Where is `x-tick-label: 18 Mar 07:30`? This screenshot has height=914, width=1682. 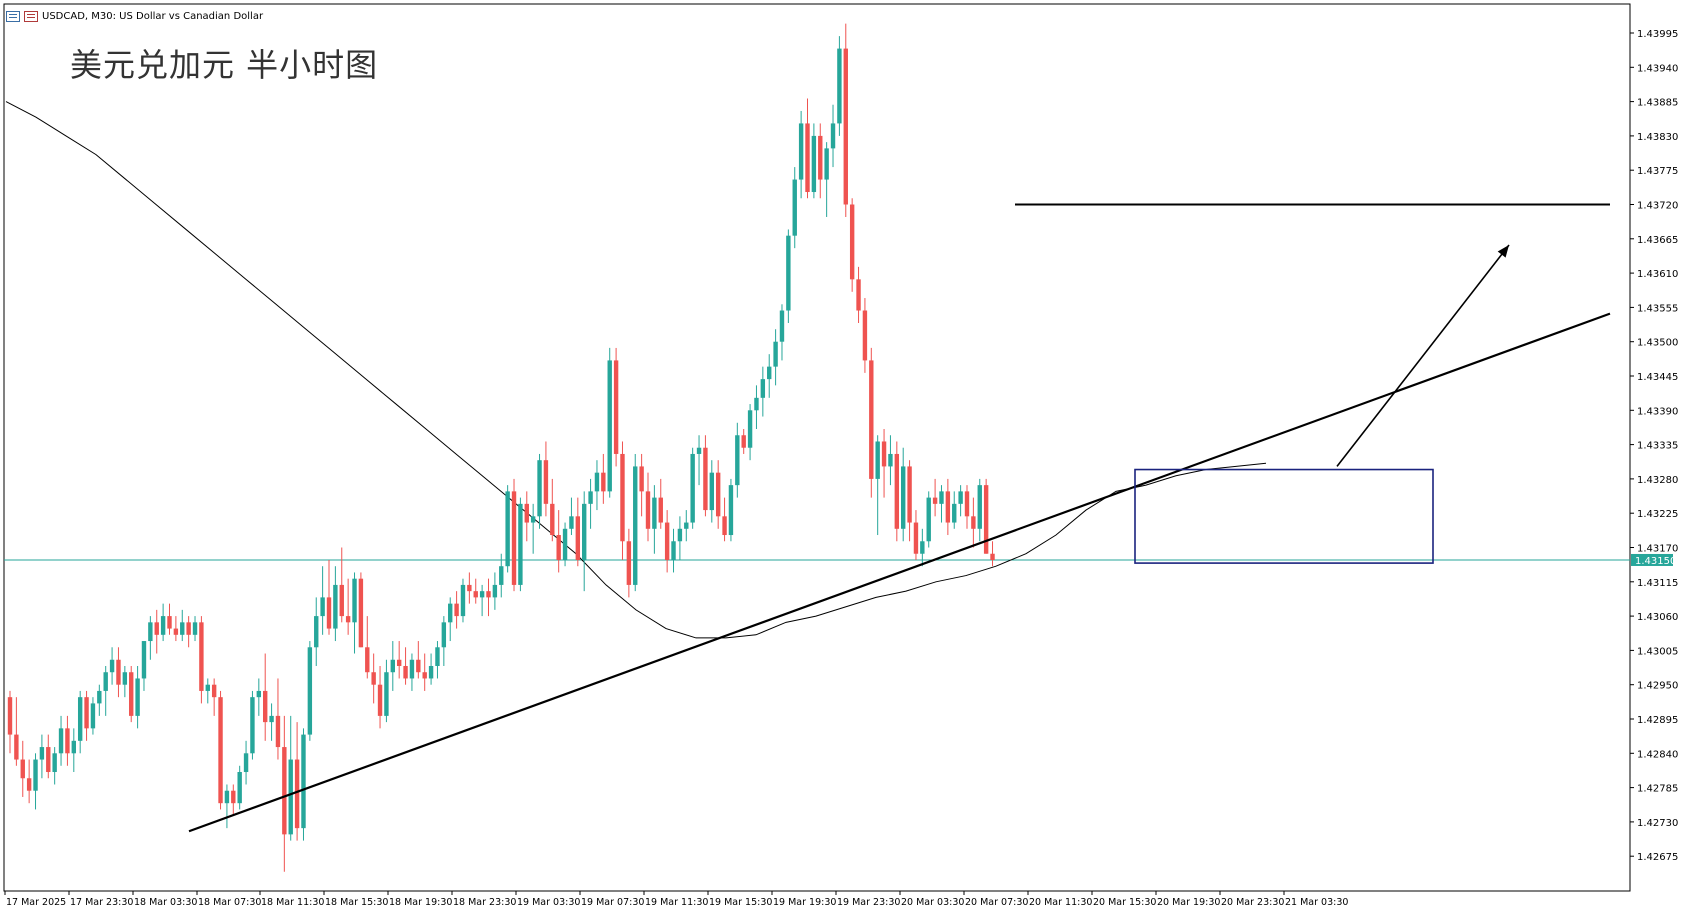
x-tick-label: 18 Mar 07:30 is located at coordinates (229, 902).